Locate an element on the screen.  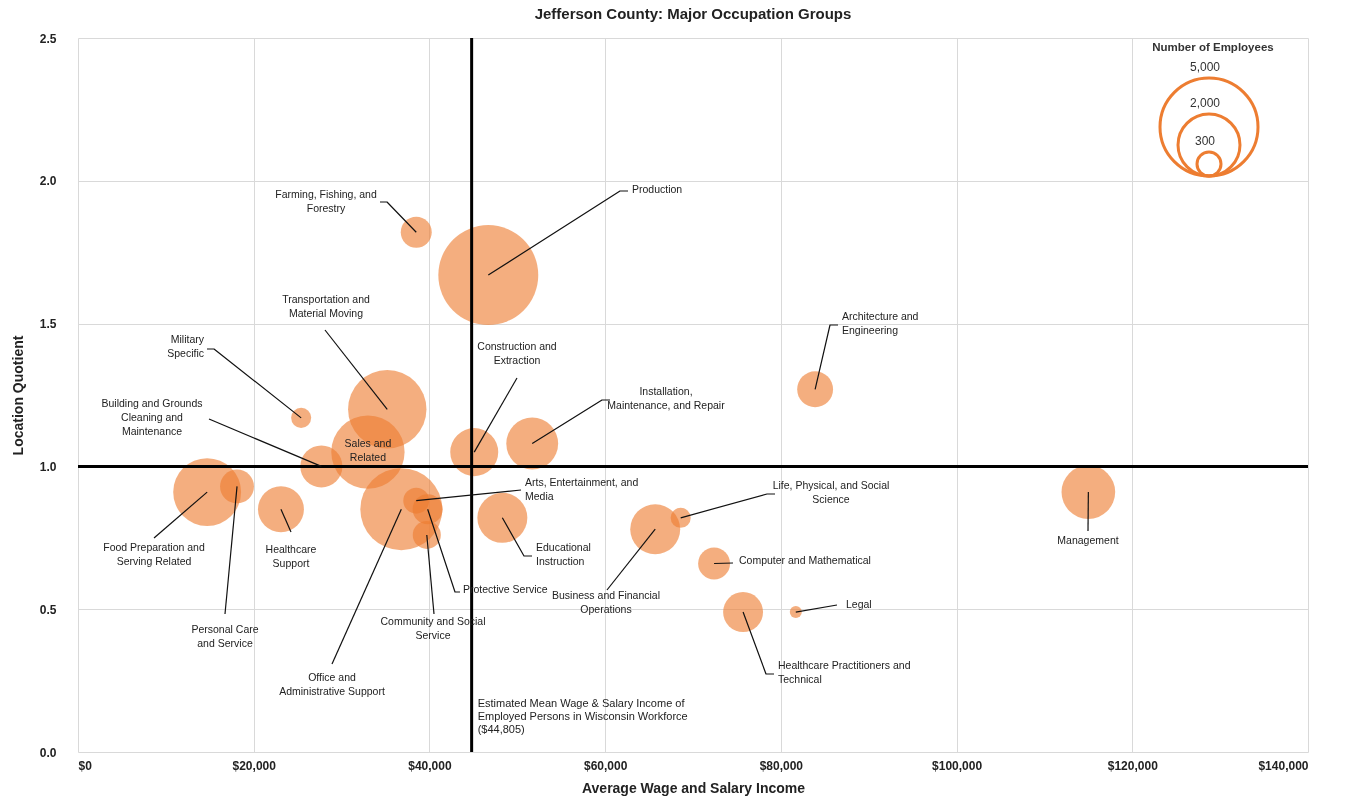
ref-line-label: Estimated Mean Wage & Salary Income of Employed Persons in Wisconsin Workforce ($44,805) is located at coordinates (582, 716).